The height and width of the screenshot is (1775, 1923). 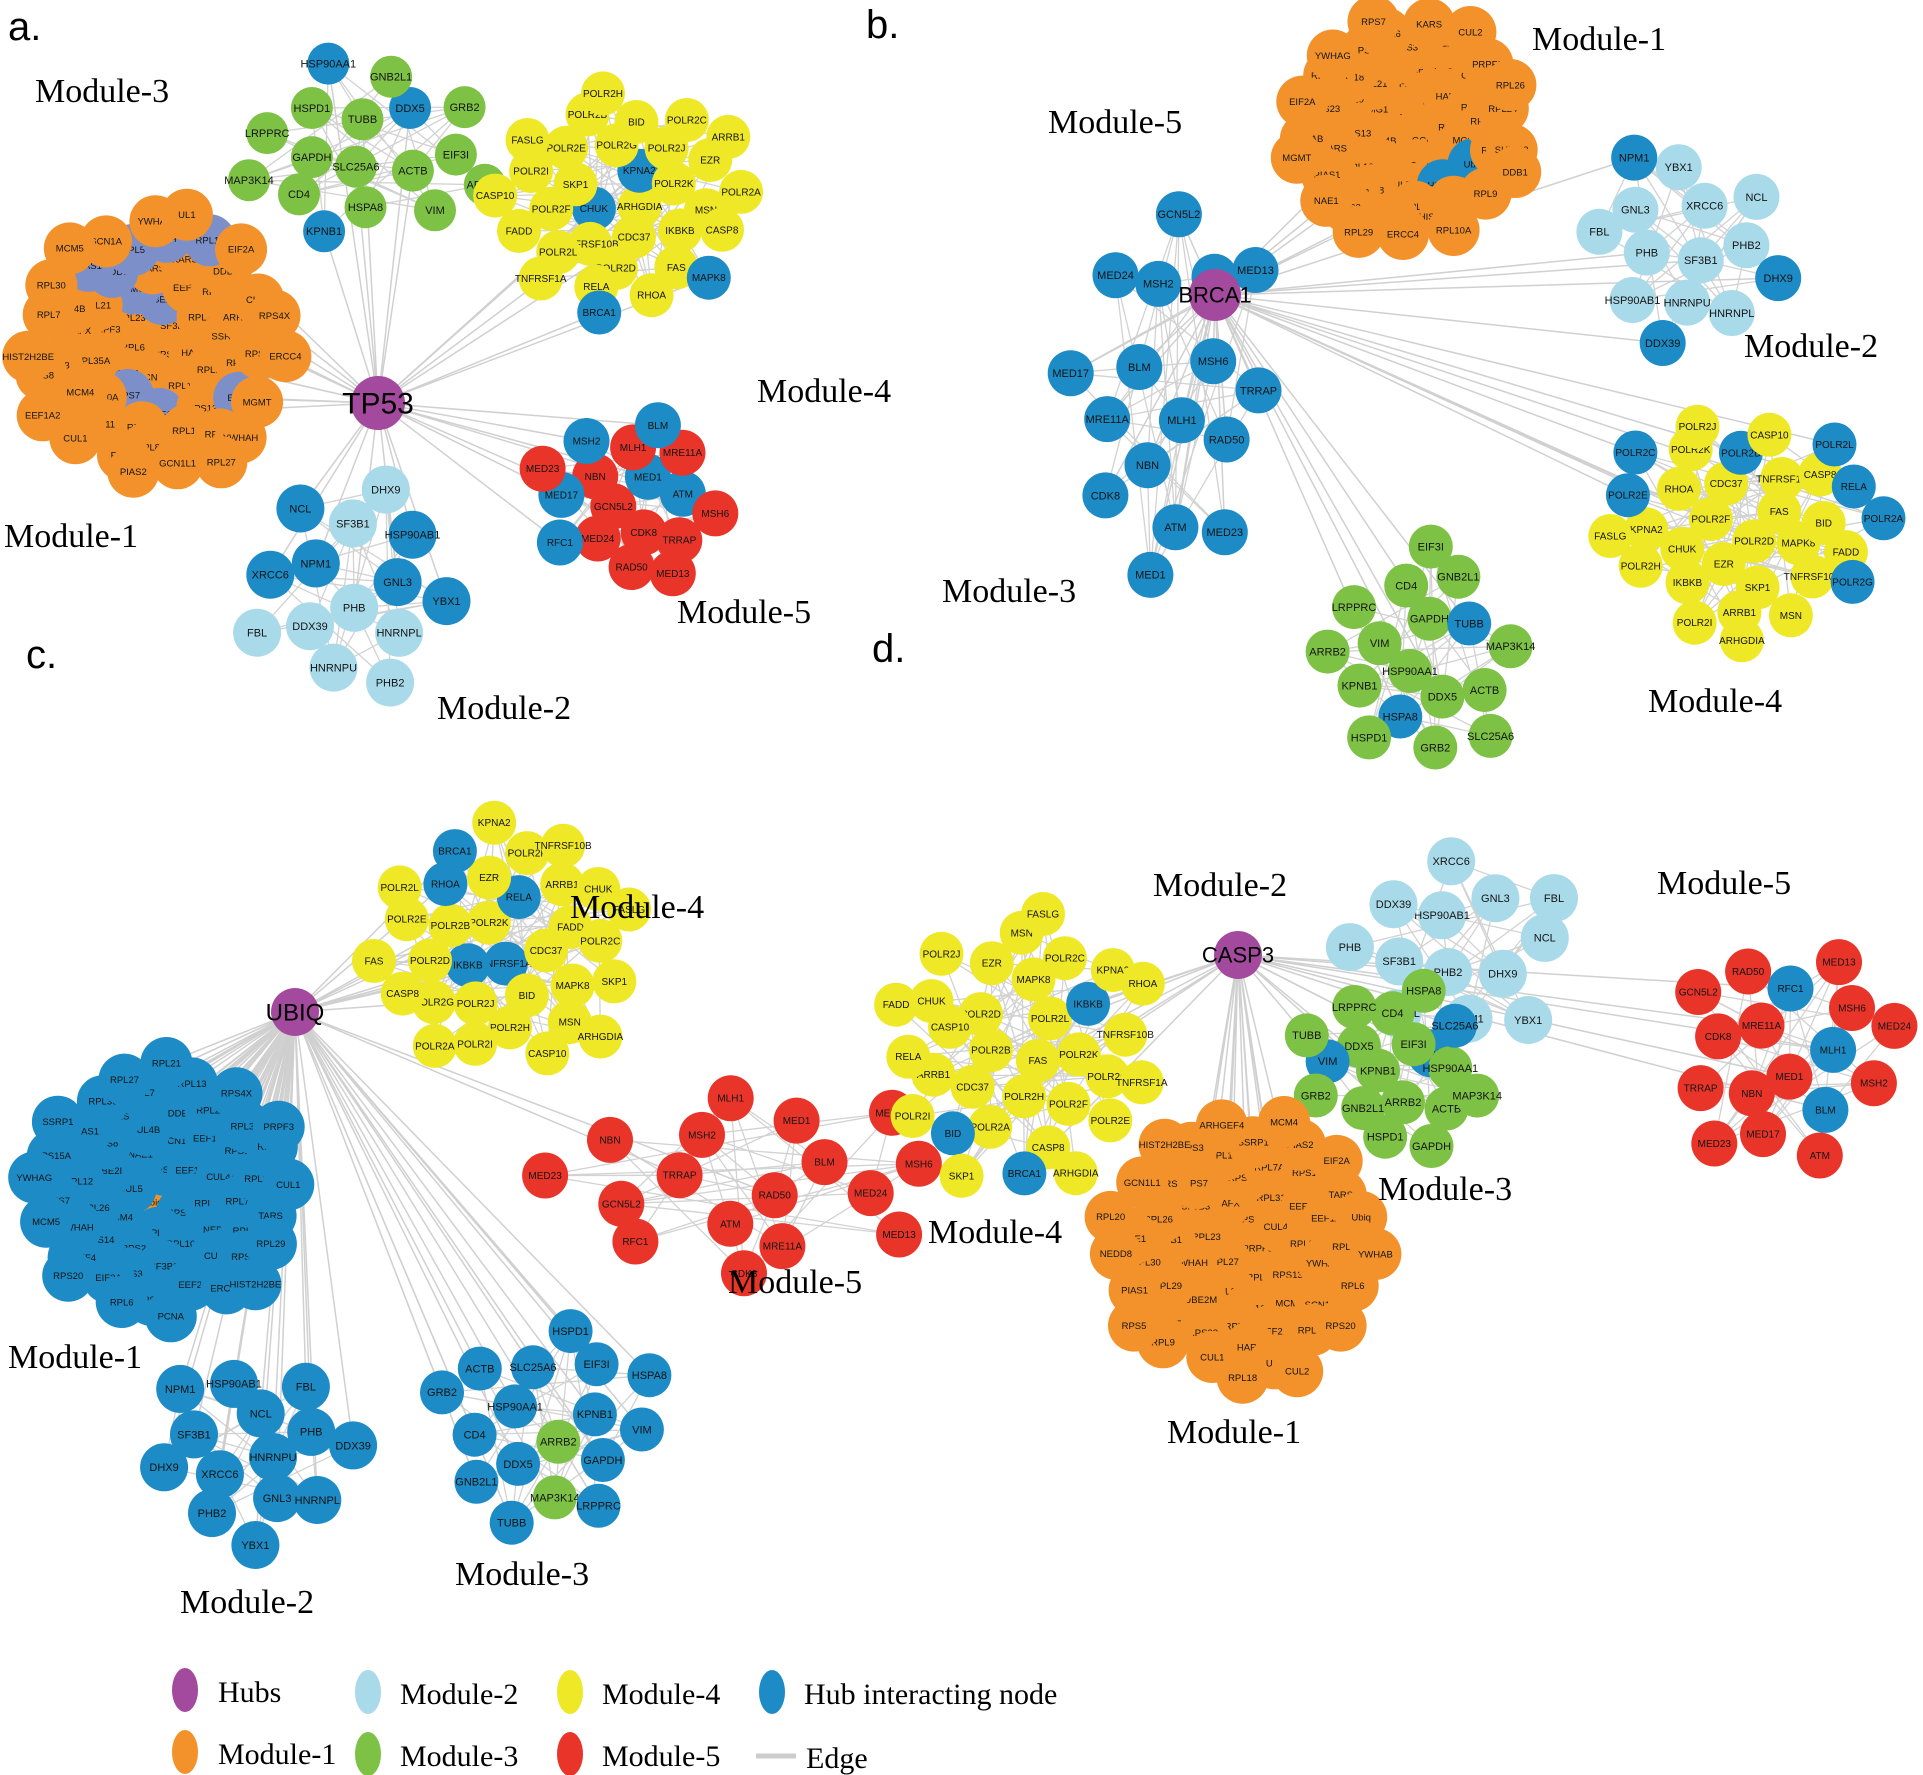 What do you see at coordinates (542, 468) in the screenshot?
I see `node-med23: MED23` at bounding box center [542, 468].